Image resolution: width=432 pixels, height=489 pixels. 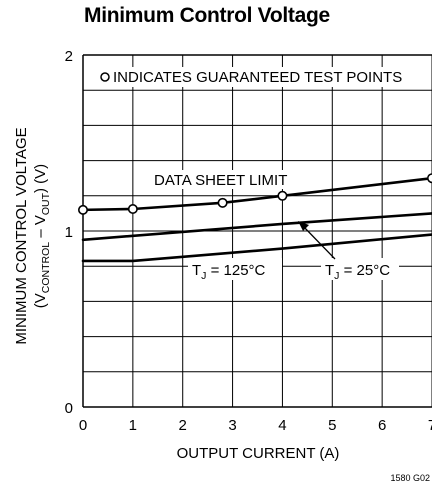 I want to click on x-tick-label-7: 7, so click(x=430, y=425).